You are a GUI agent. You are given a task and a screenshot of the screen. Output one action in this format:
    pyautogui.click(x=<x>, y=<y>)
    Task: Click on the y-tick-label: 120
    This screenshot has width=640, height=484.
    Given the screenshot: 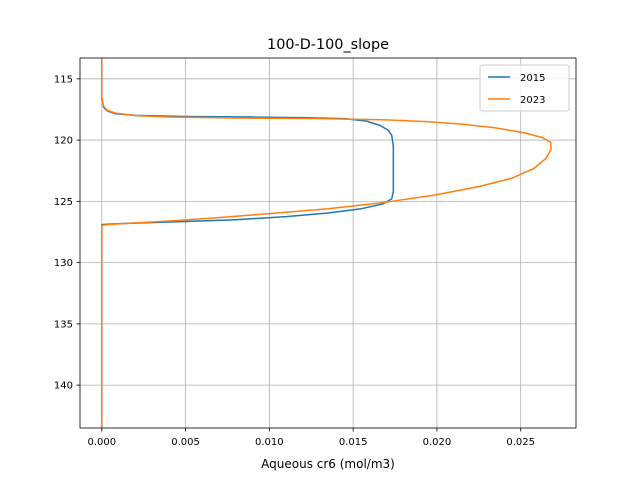 What is the action you would take?
    pyautogui.click(x=63, y=141)
    